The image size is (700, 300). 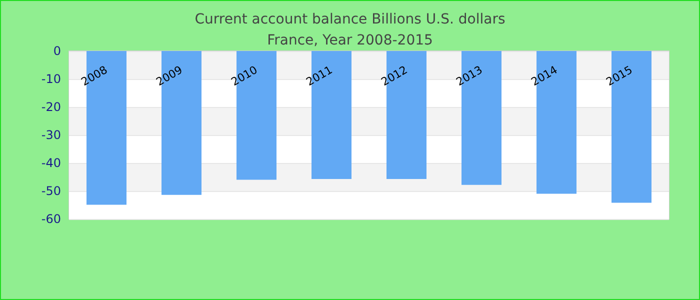 I want to click on y-tick-label: 0, so click(x=57, y=51).